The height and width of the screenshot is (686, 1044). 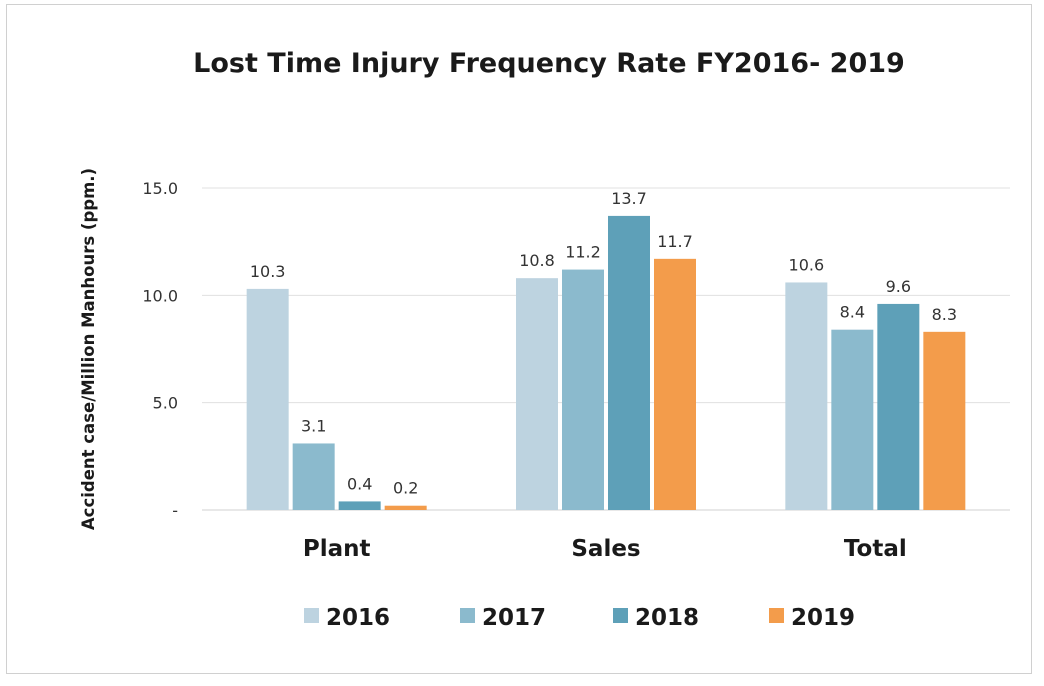 What do you see at coordinates (165, 403) in the screenshot?
I see `y-tick-label: 5.0` at bounding box center [165, 403].